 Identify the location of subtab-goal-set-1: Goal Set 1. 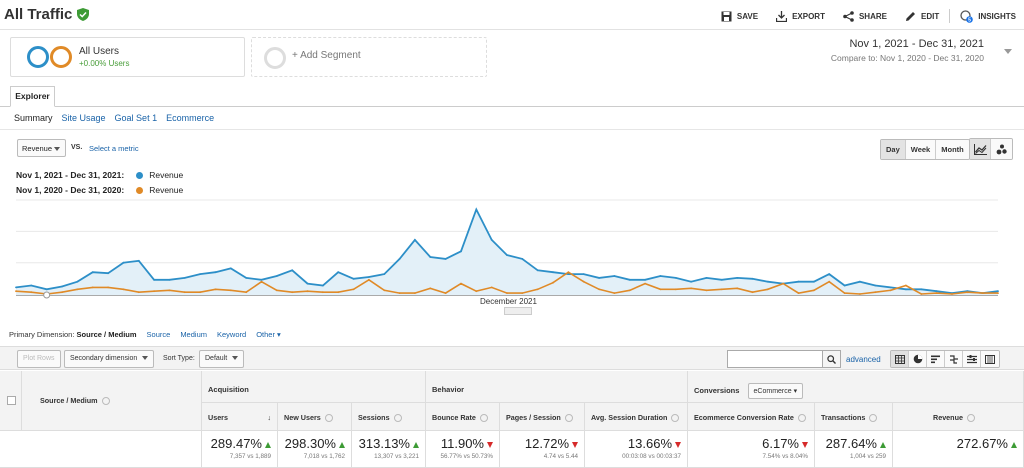
(136, 118).